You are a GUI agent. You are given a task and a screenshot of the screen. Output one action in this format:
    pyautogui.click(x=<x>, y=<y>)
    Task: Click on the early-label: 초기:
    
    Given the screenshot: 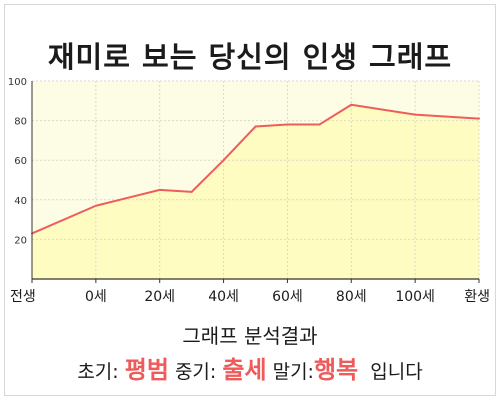 What is the action you would take?
    pyautogui.click(x=98, y=372)
    